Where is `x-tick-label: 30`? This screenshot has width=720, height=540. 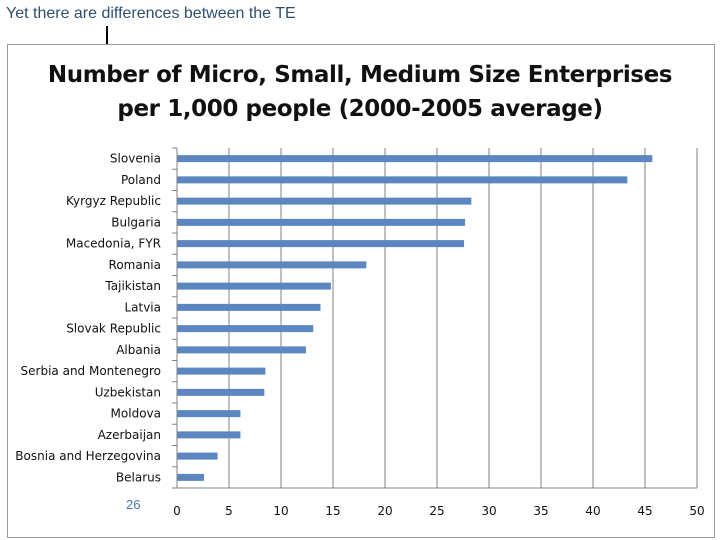
x-tick-label: 30 is located at coordinates (488, 511).